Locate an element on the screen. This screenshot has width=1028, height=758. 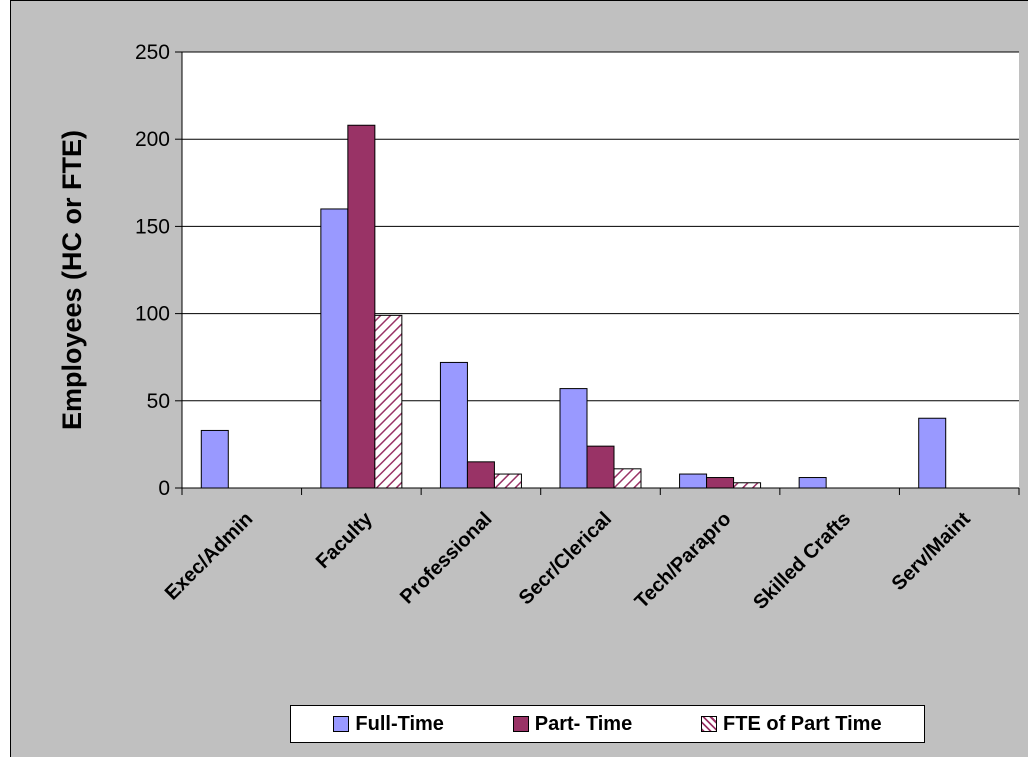
legend-swatch-part-time is located at coordinates (520, 724).